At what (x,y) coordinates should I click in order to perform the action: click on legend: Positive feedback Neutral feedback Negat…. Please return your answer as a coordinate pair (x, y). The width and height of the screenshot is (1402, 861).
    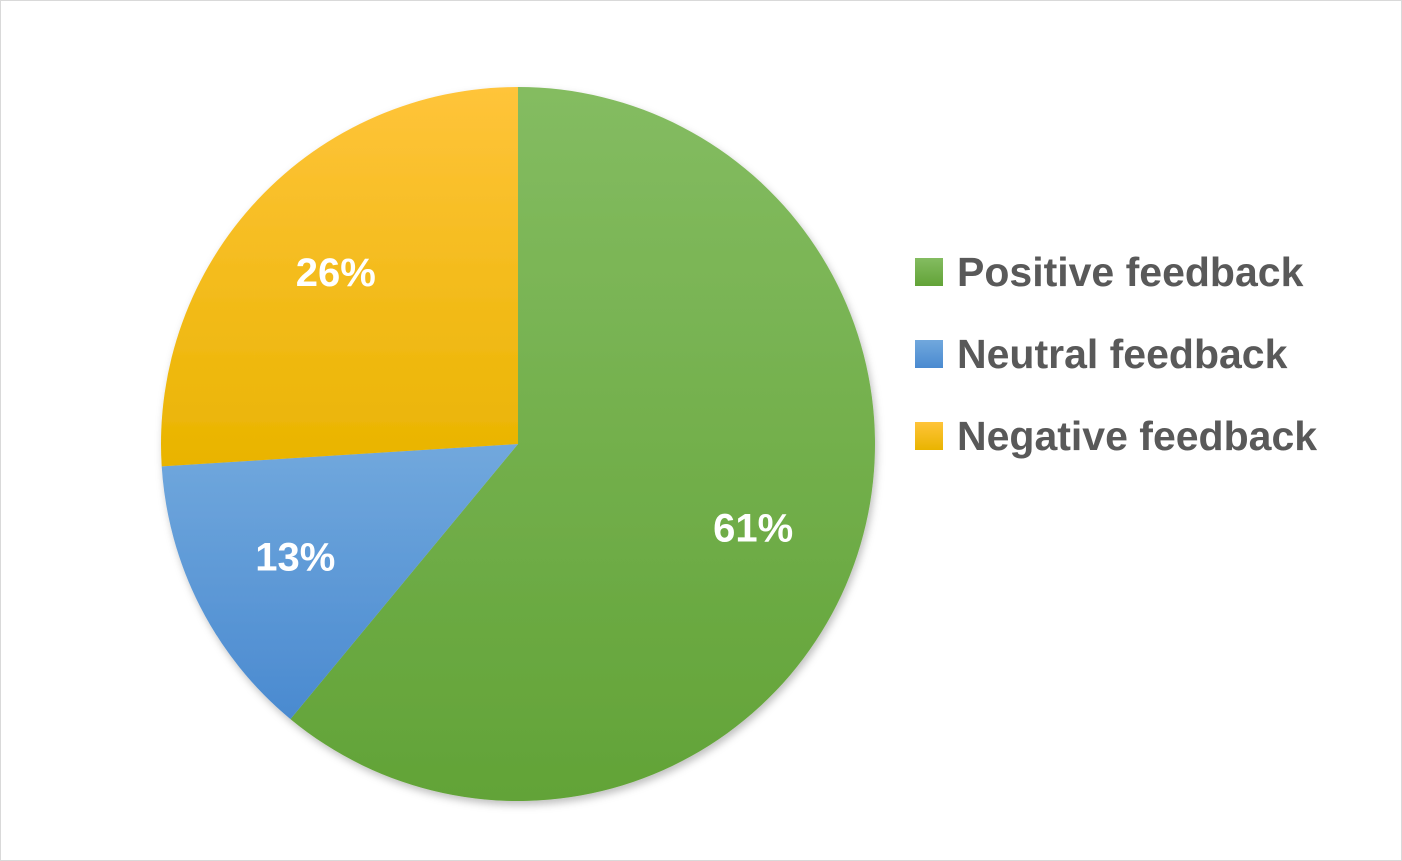
    Looking at the image, I should click on (1116, 354).